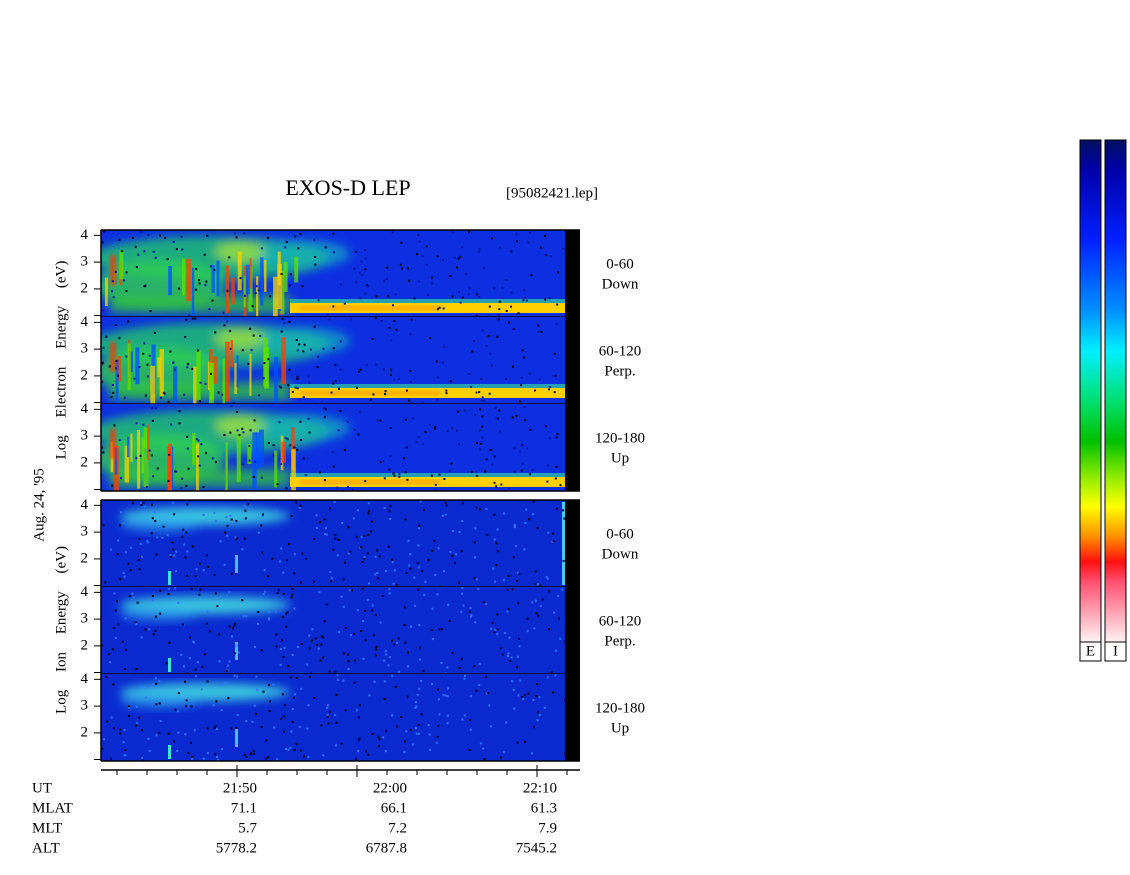 The height and width of the screenshot is (875, 1130). What do you see at coordinates (394, 808) in the screenshot?
I see `ephemeris-value: 66.1` at bounding box center [394, 808].